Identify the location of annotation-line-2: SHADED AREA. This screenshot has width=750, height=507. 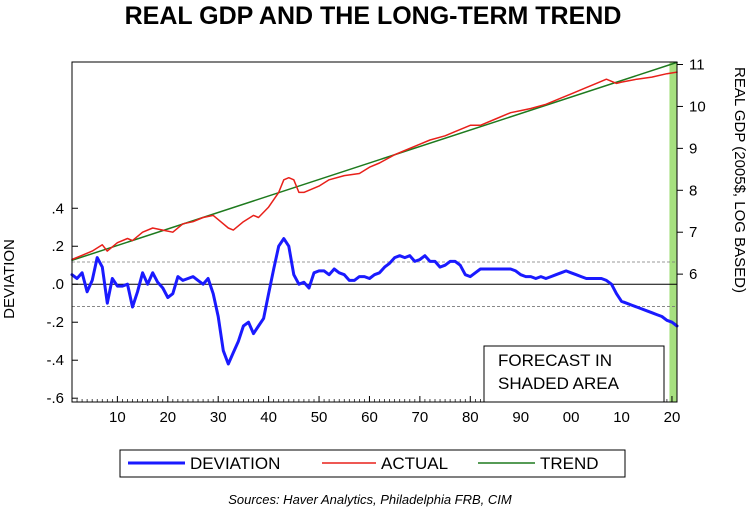
(559, 383).